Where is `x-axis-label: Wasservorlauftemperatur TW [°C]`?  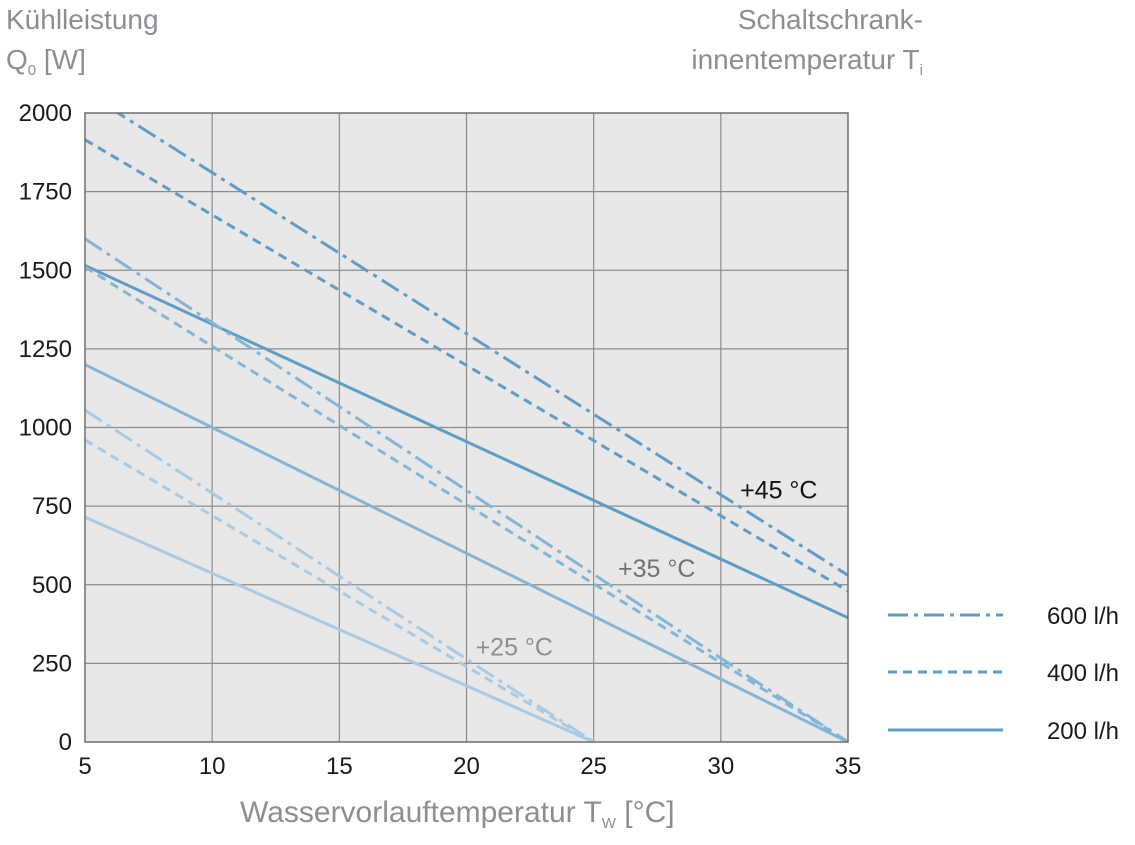 x-axis-label: Wasservorlauftemperatur TW [°C] is located at coordinates (457, 814).